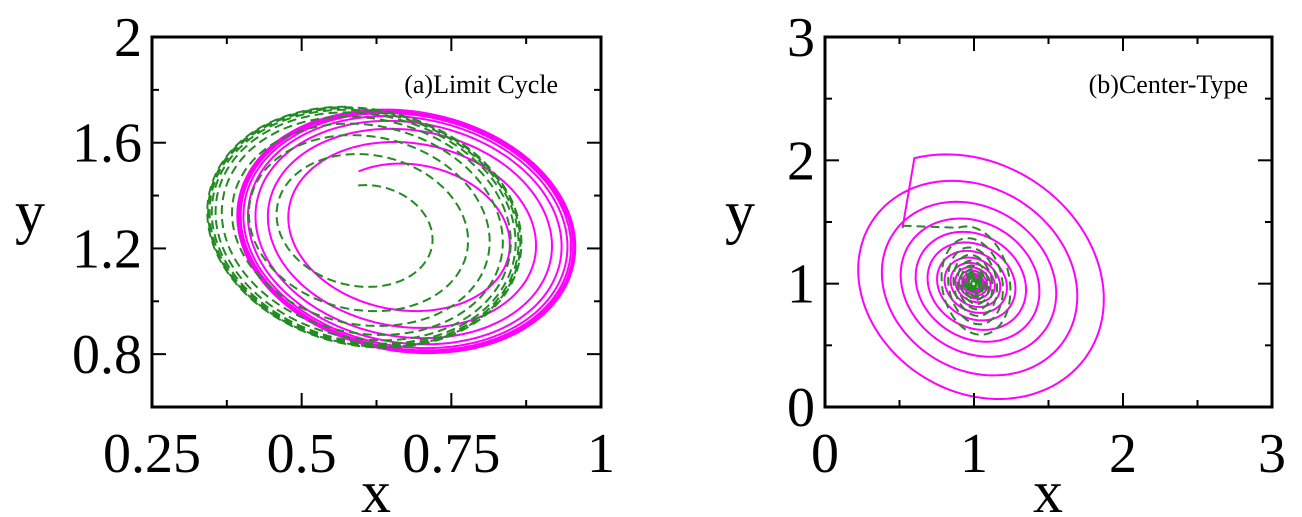  I want to click on panel-a-title: (a)Limit Cycle, so click(481, 84).